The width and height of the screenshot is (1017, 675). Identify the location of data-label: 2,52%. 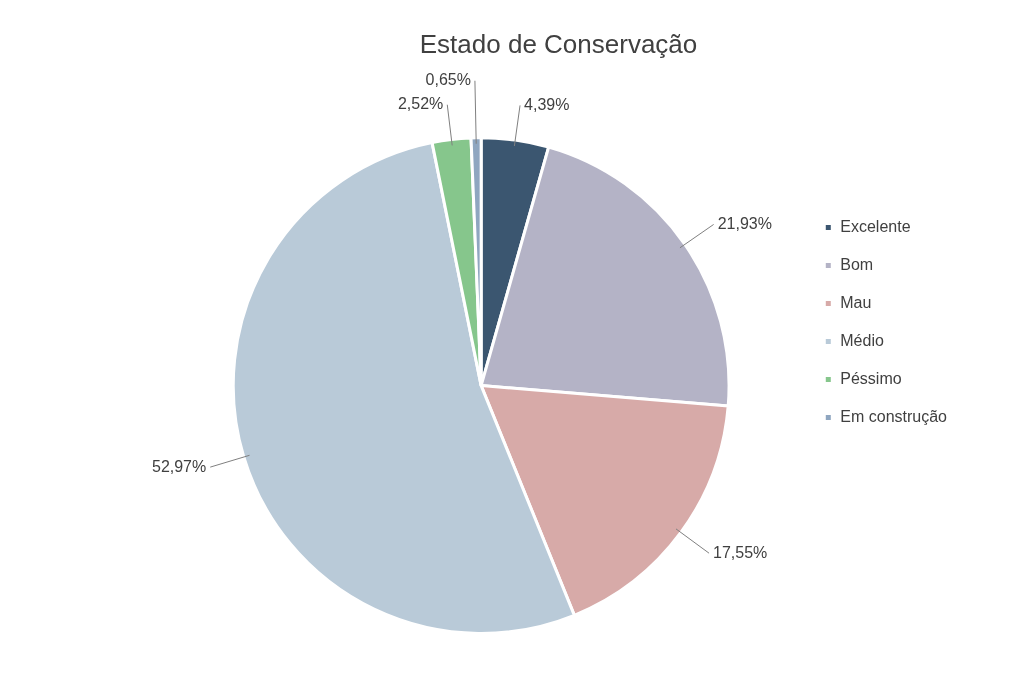
(420, 104).